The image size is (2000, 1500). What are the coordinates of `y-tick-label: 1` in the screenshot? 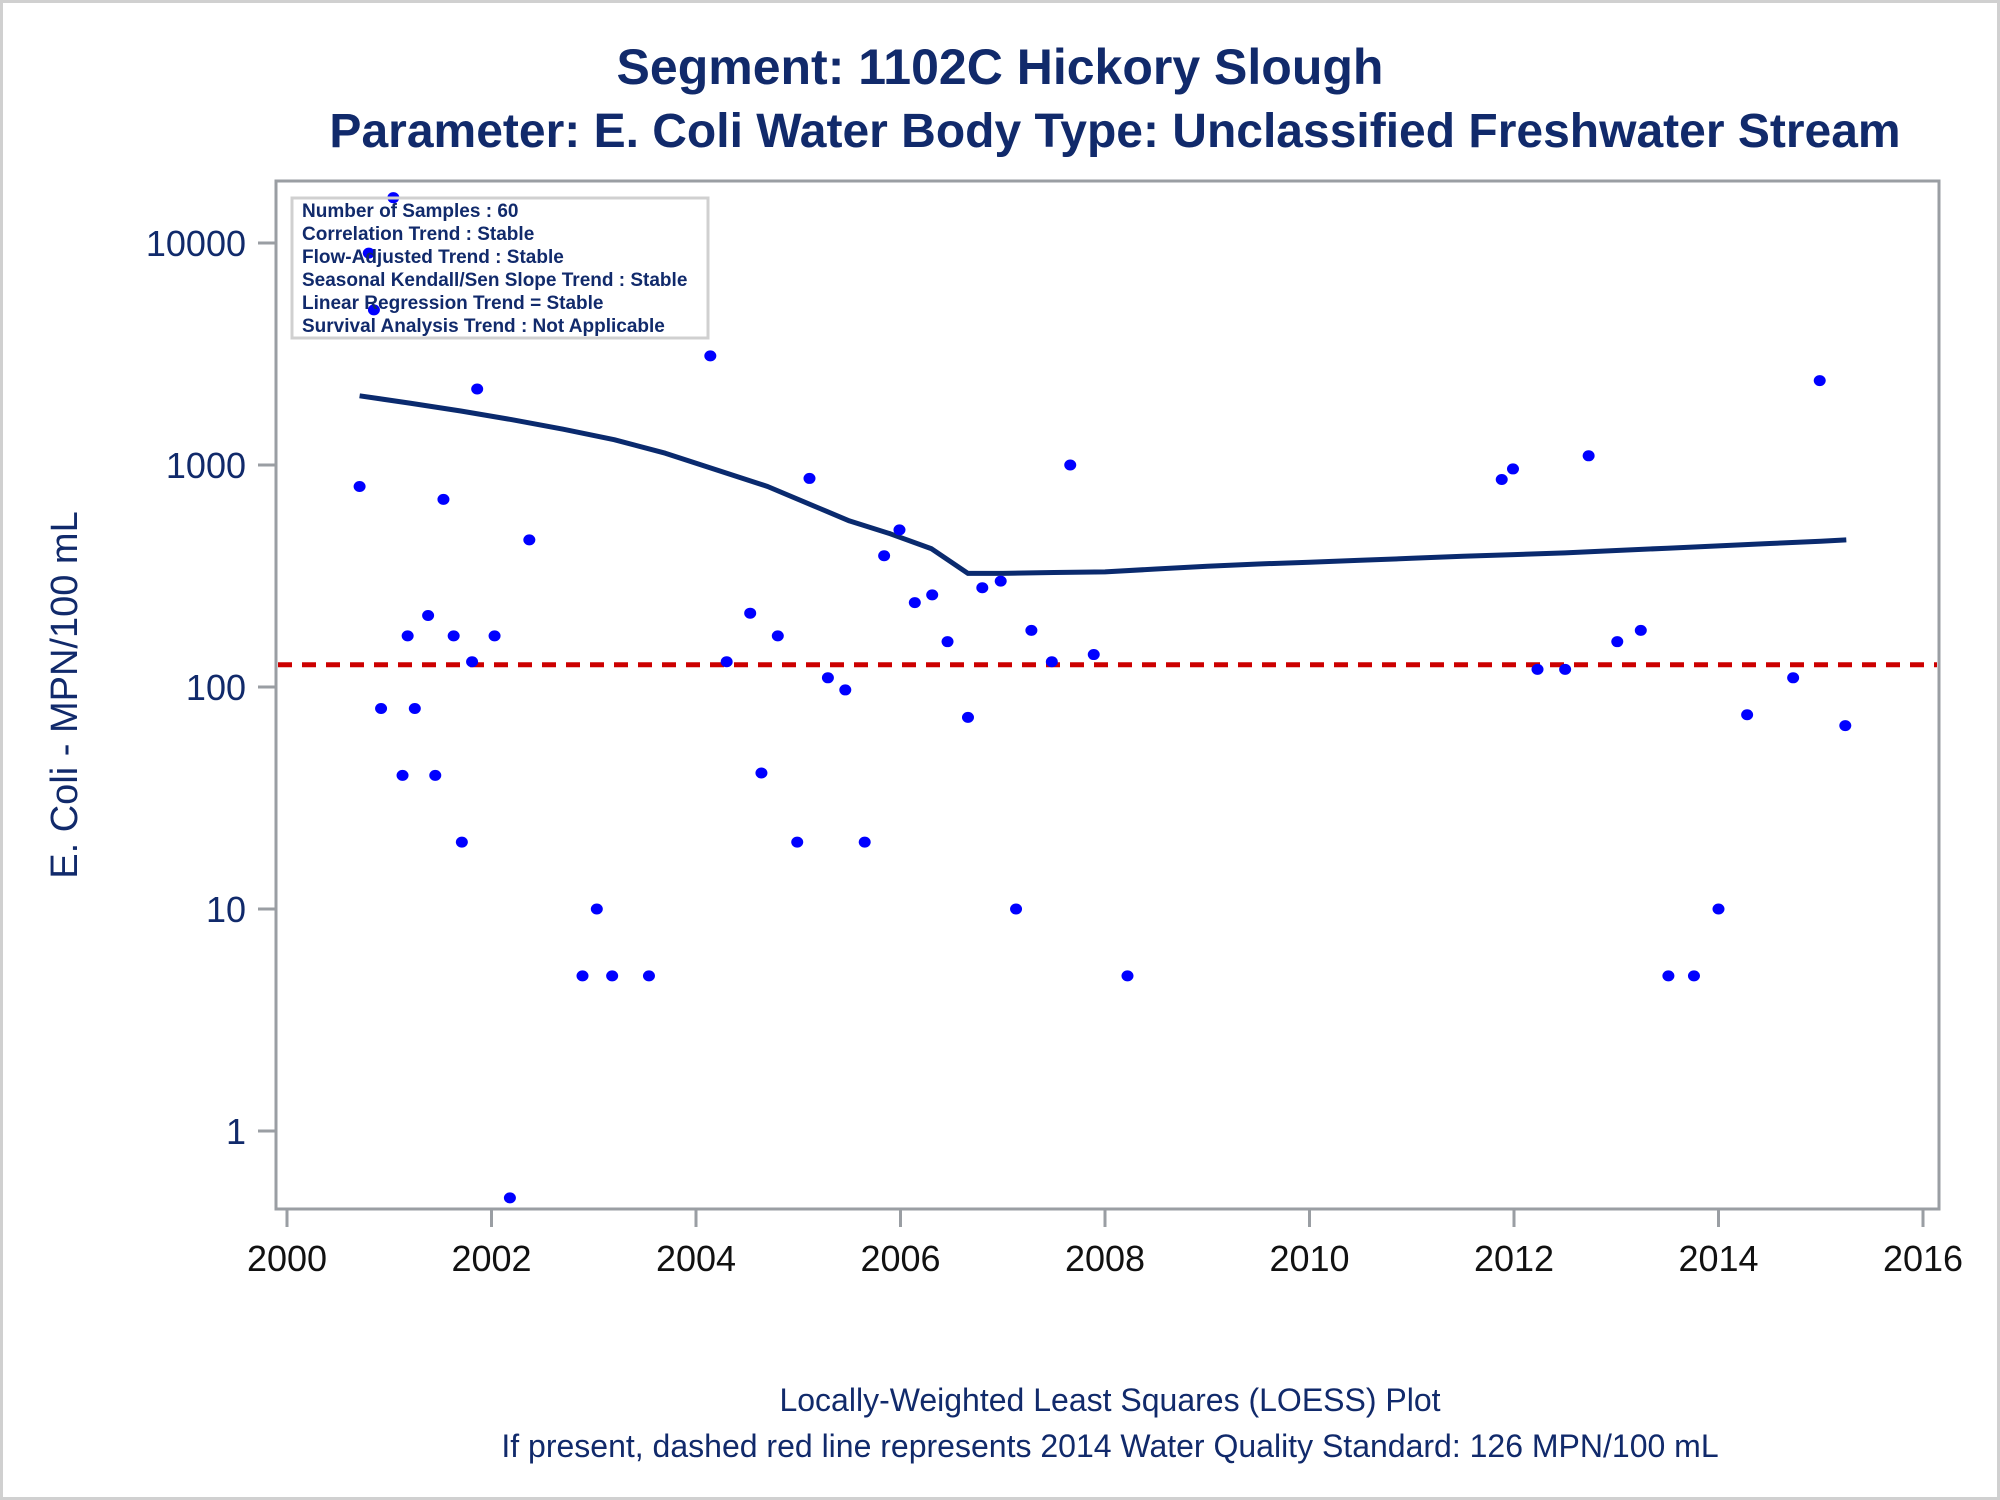 It's located at (236, 1131).